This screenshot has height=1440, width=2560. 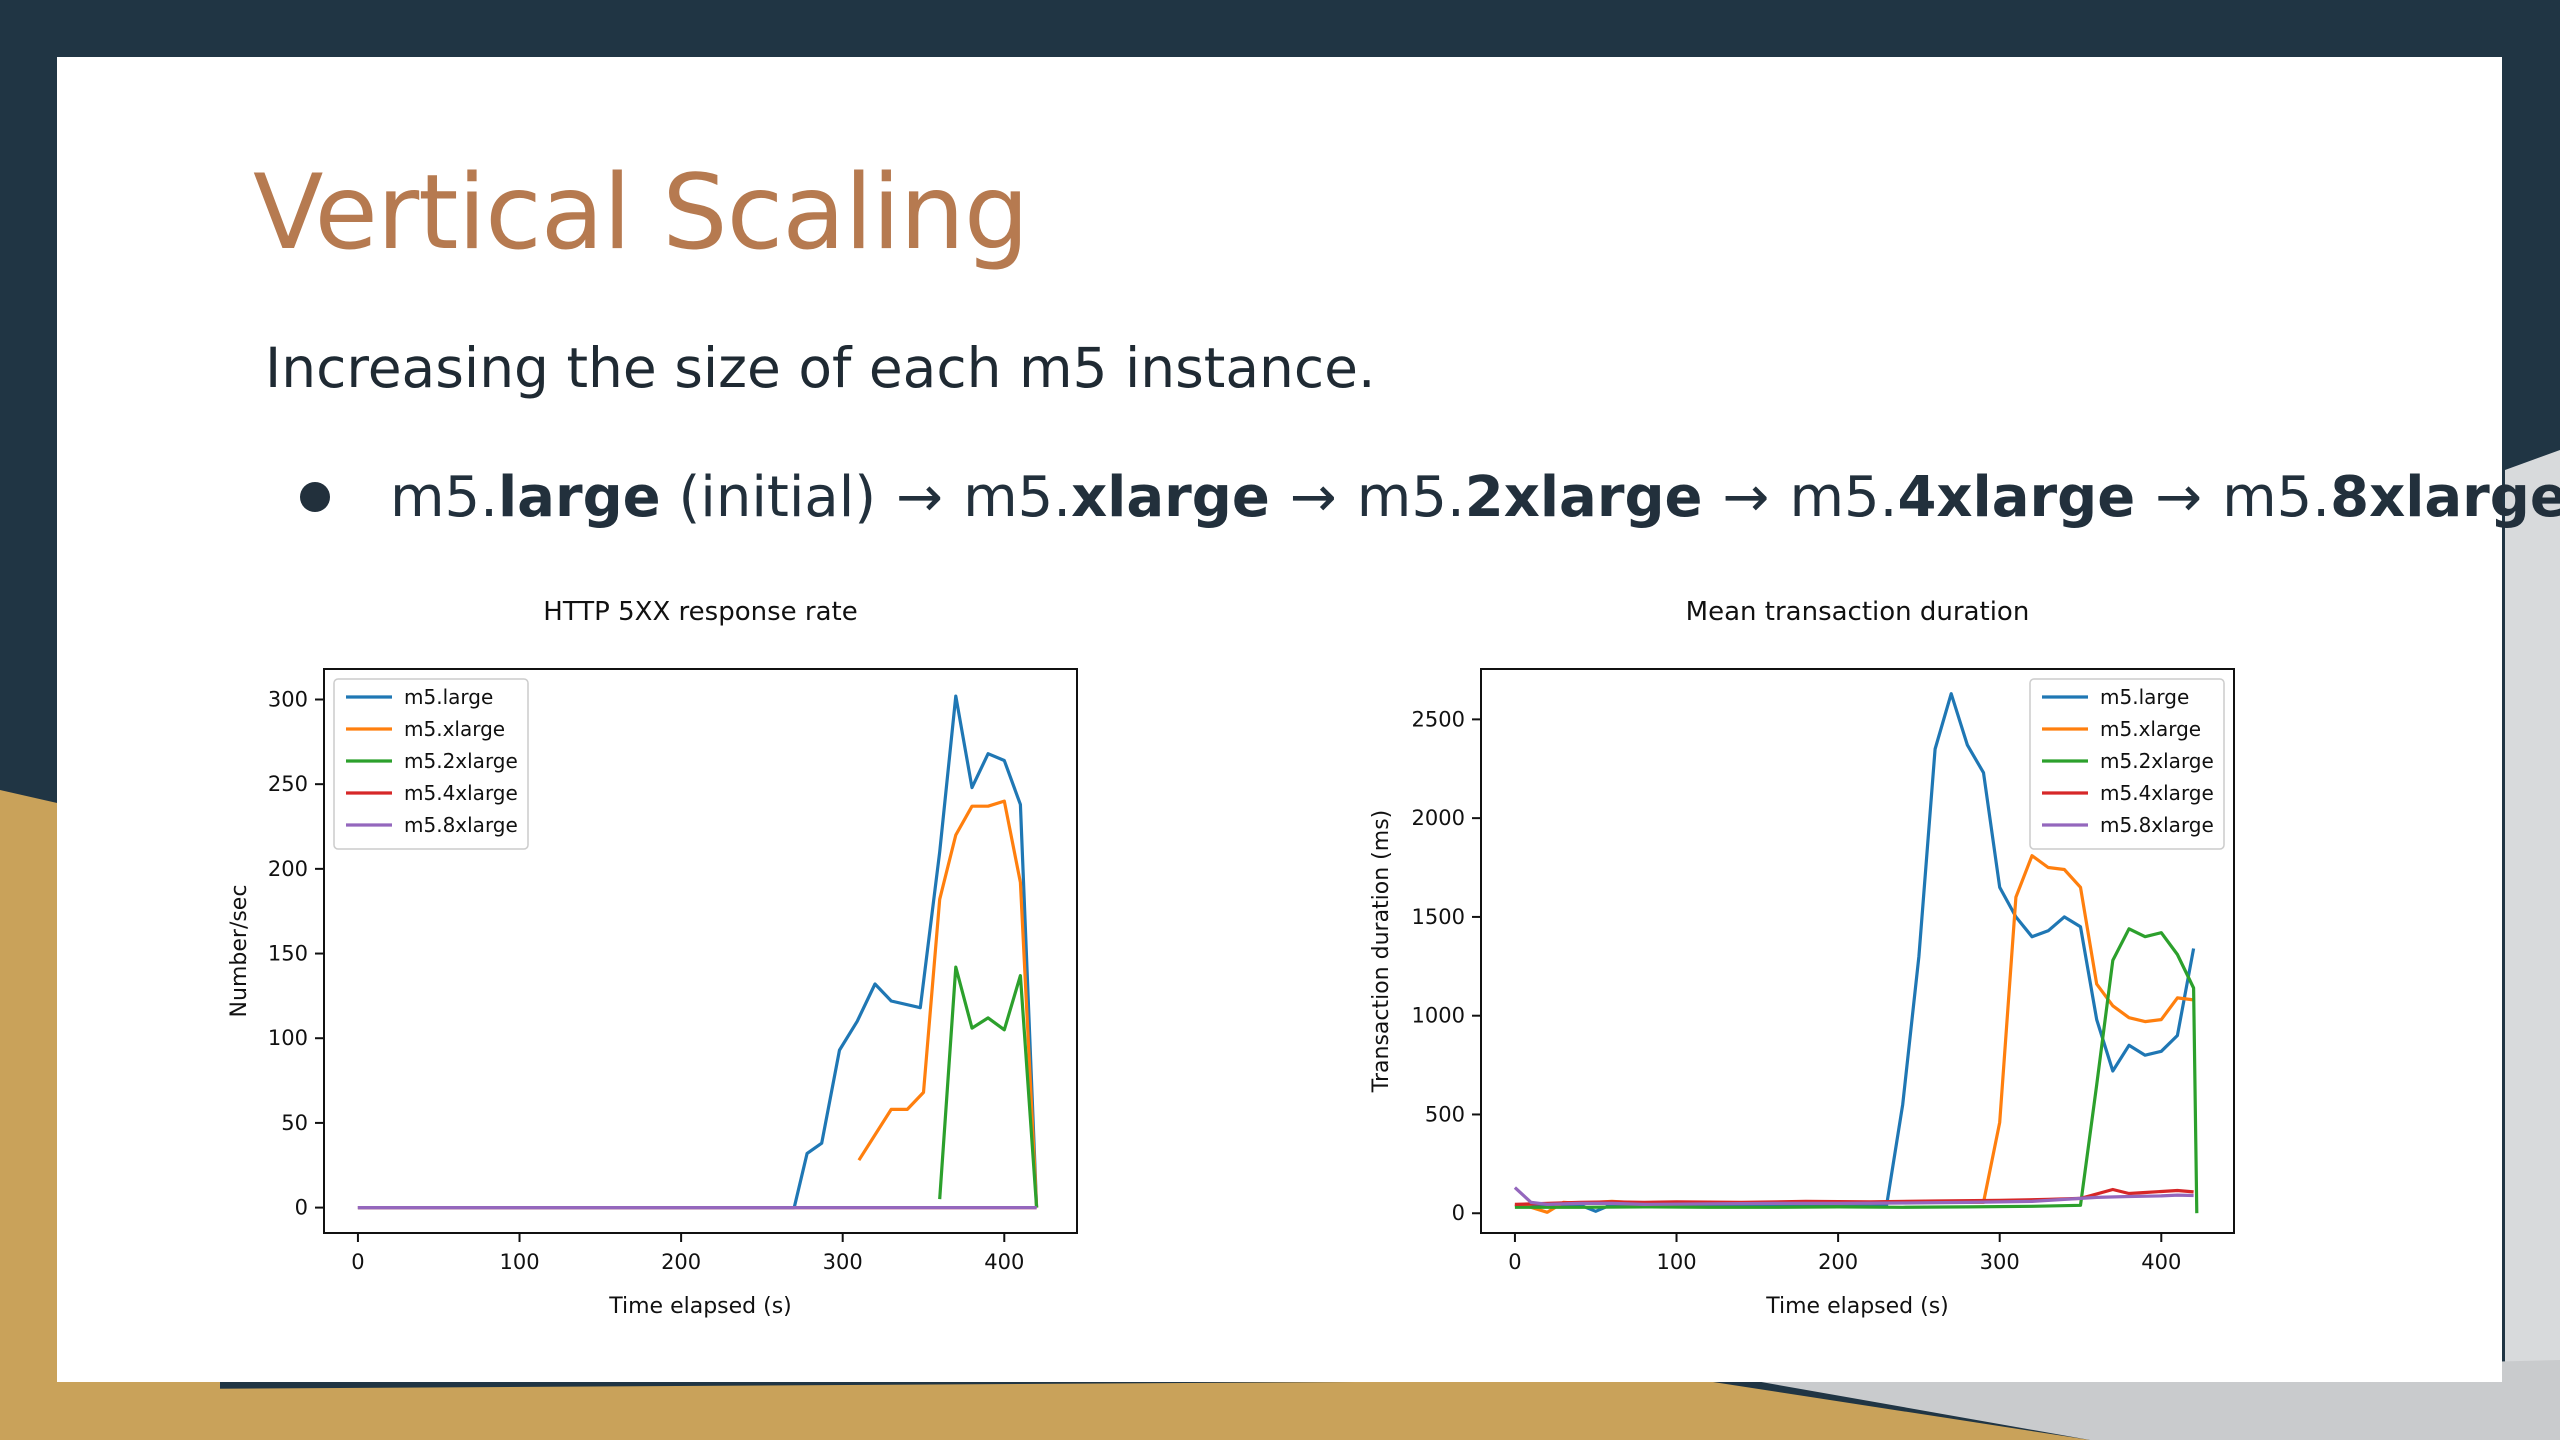 I want to click on chart-title: Mean transaction duration, so click(x=1858, y=612).